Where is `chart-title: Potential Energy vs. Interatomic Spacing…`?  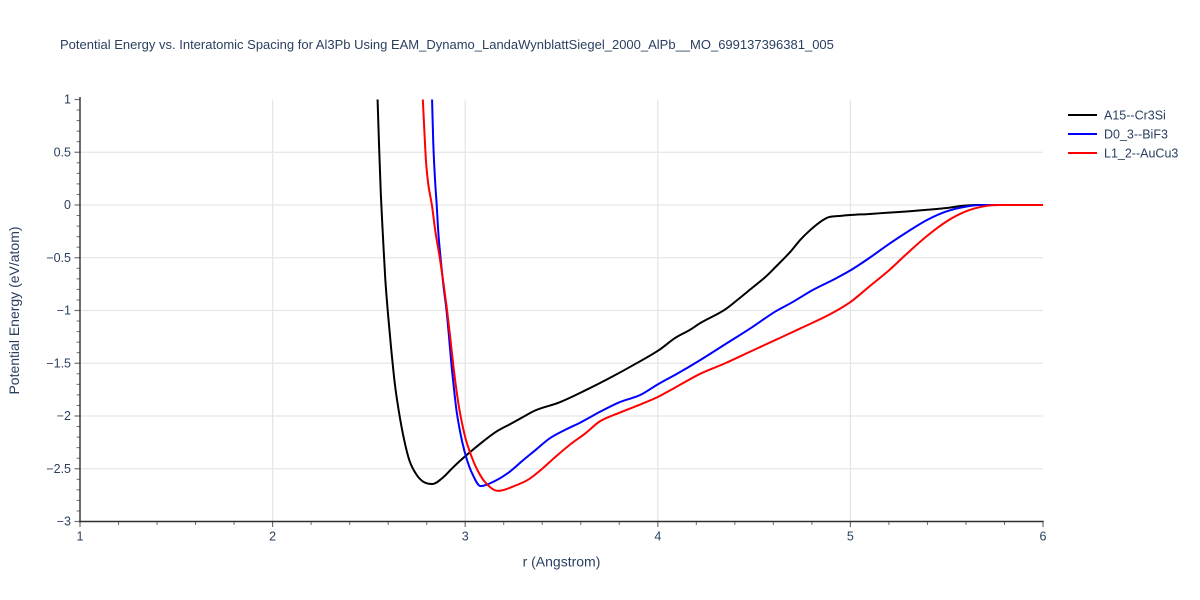
chart-title: Potential Energy vs. Interatomic Spacing… is located at coordinates (447, 44).